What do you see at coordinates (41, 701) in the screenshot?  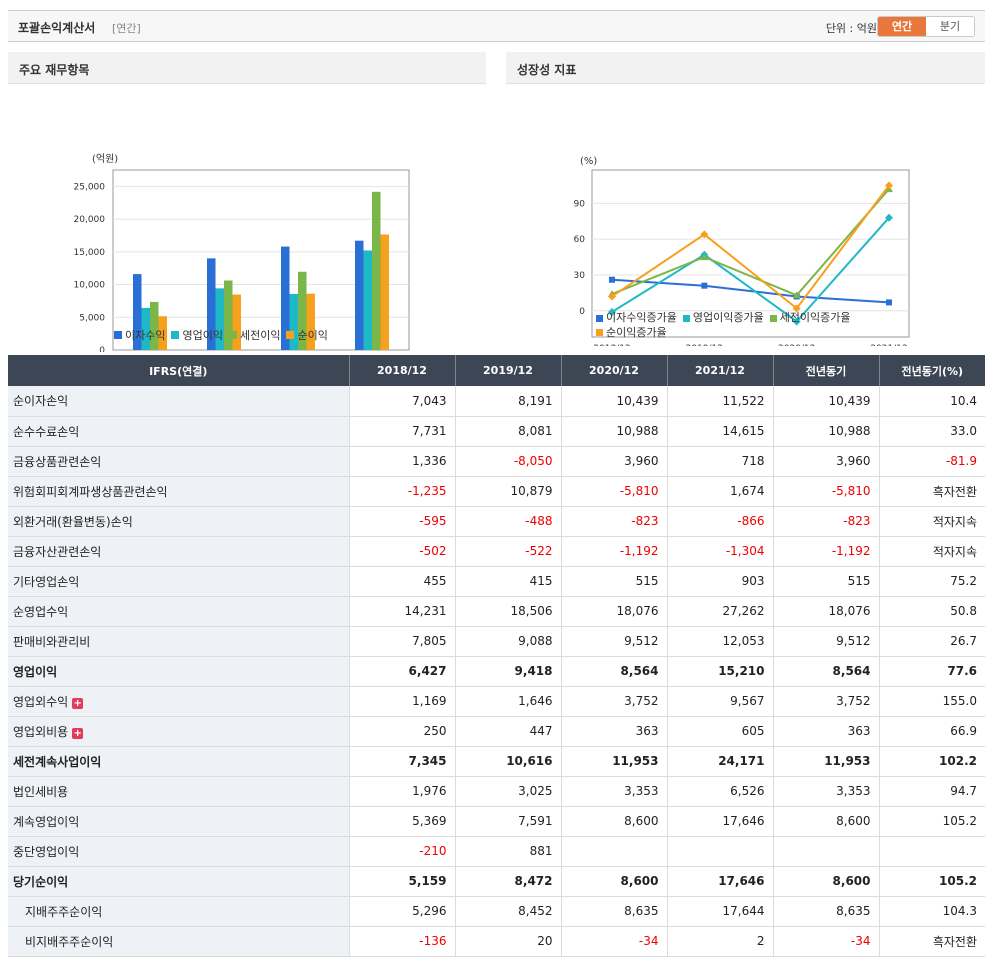 I see `row-label-text: 영업외수익` at bounding box center [41, 701].